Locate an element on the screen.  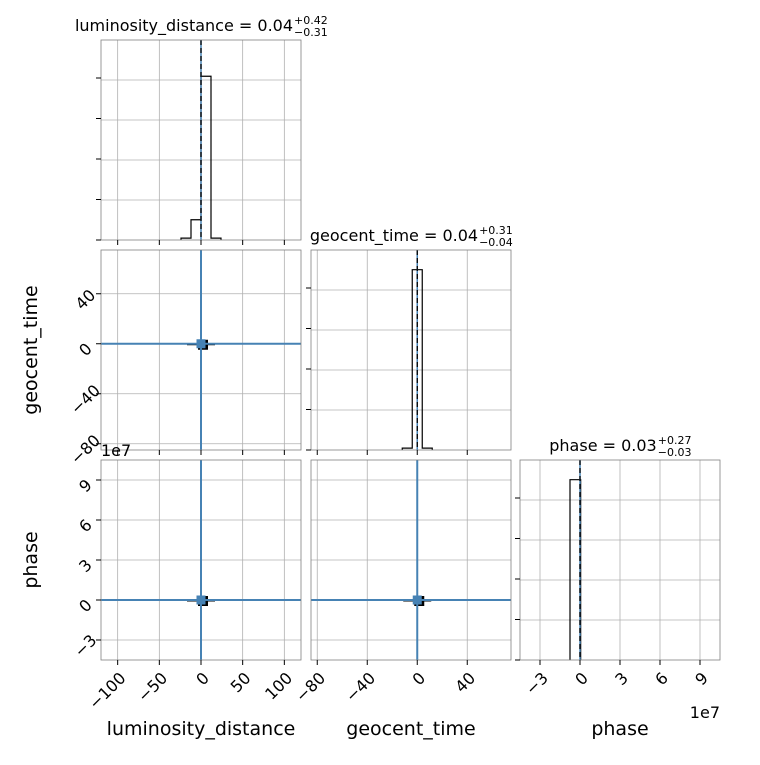
y-tick-label: 40 is located at coordinates (85, 300).